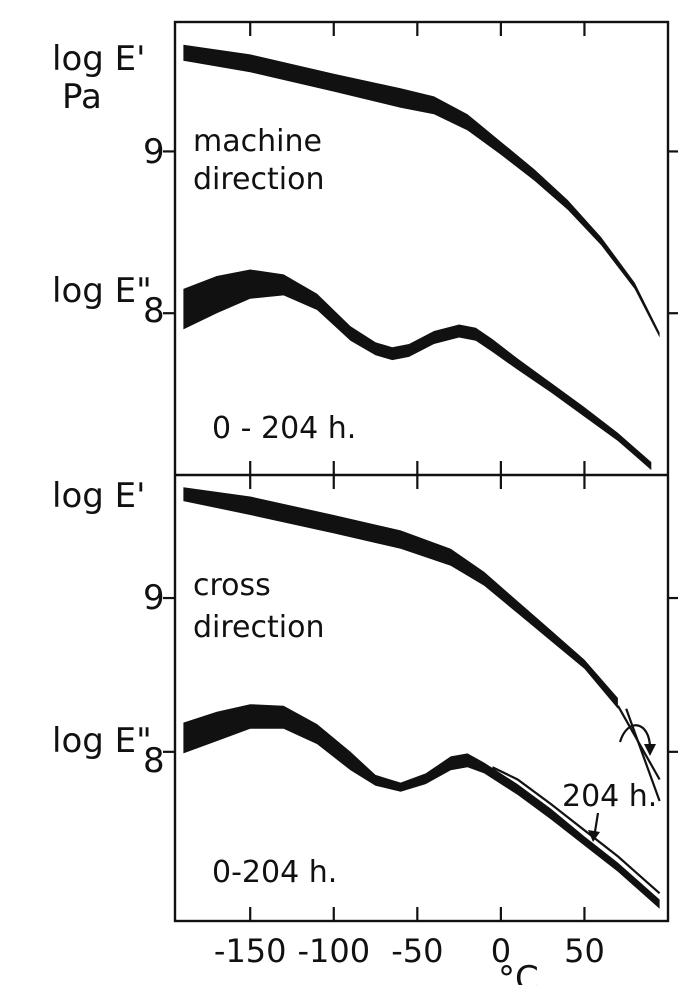 This screenshot has height=985, width=689. I want to click on x-tick-label--100: -100, so click(333, 951).